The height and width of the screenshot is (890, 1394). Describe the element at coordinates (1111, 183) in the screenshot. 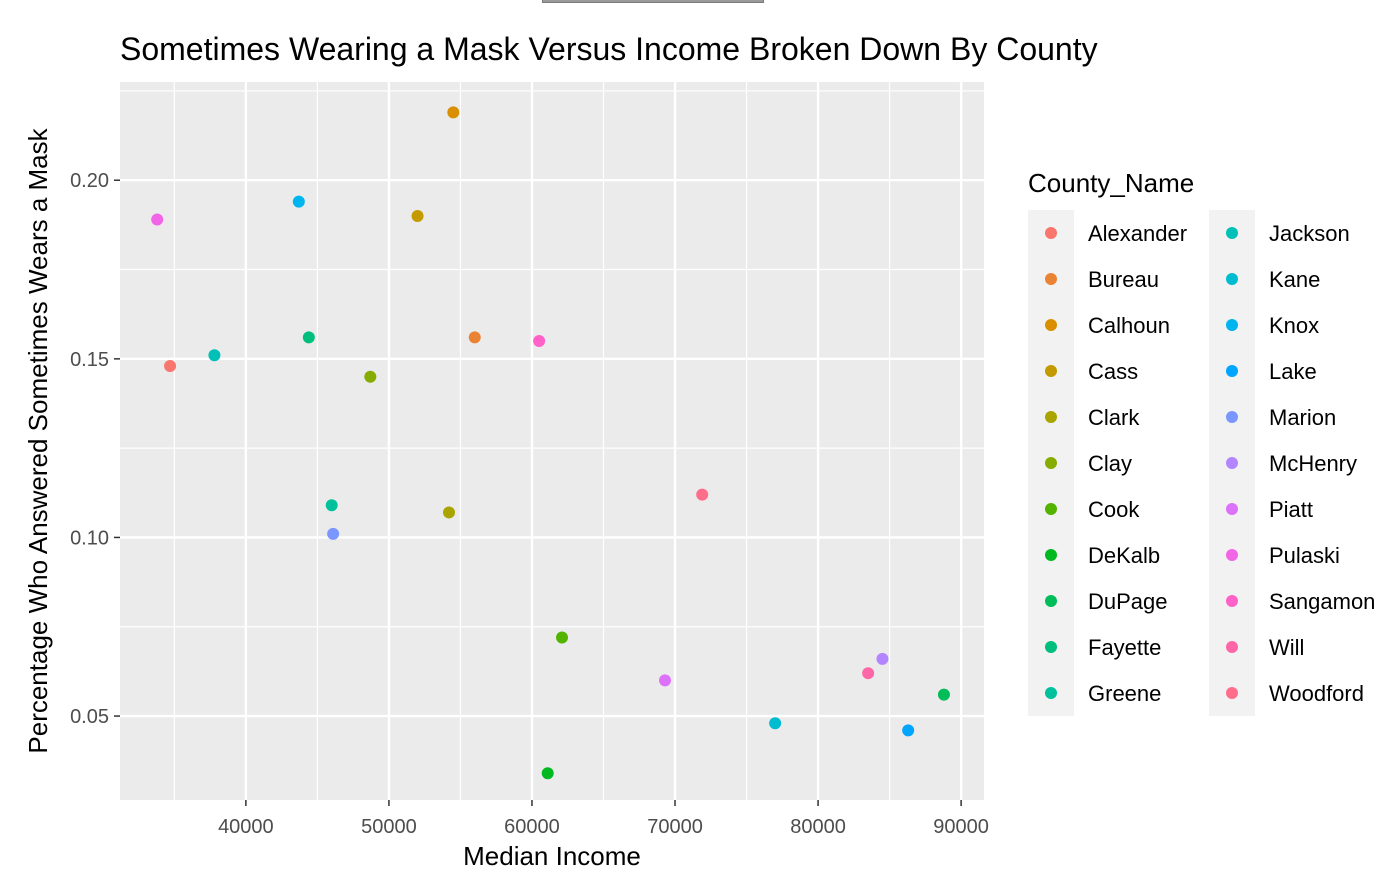

I see `legend-title: County_Name` at that location.